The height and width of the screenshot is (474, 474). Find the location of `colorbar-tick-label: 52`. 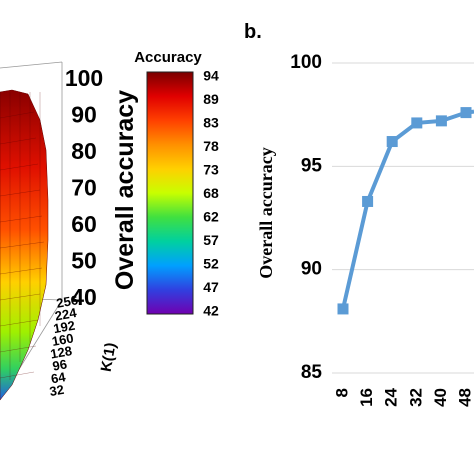

colorbar-tick-label: 52 is located at coordinates (211, 264).